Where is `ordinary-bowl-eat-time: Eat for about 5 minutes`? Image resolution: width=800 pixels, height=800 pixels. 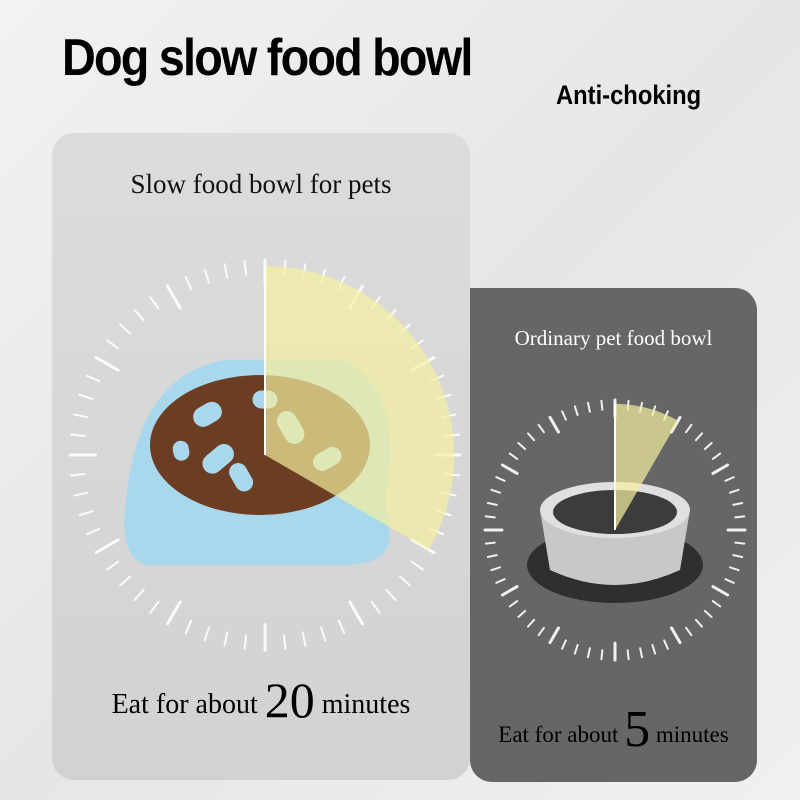 ordinary-bowl-eat-time: Eat for about 5 minutes is located at coordinates (613, 729).